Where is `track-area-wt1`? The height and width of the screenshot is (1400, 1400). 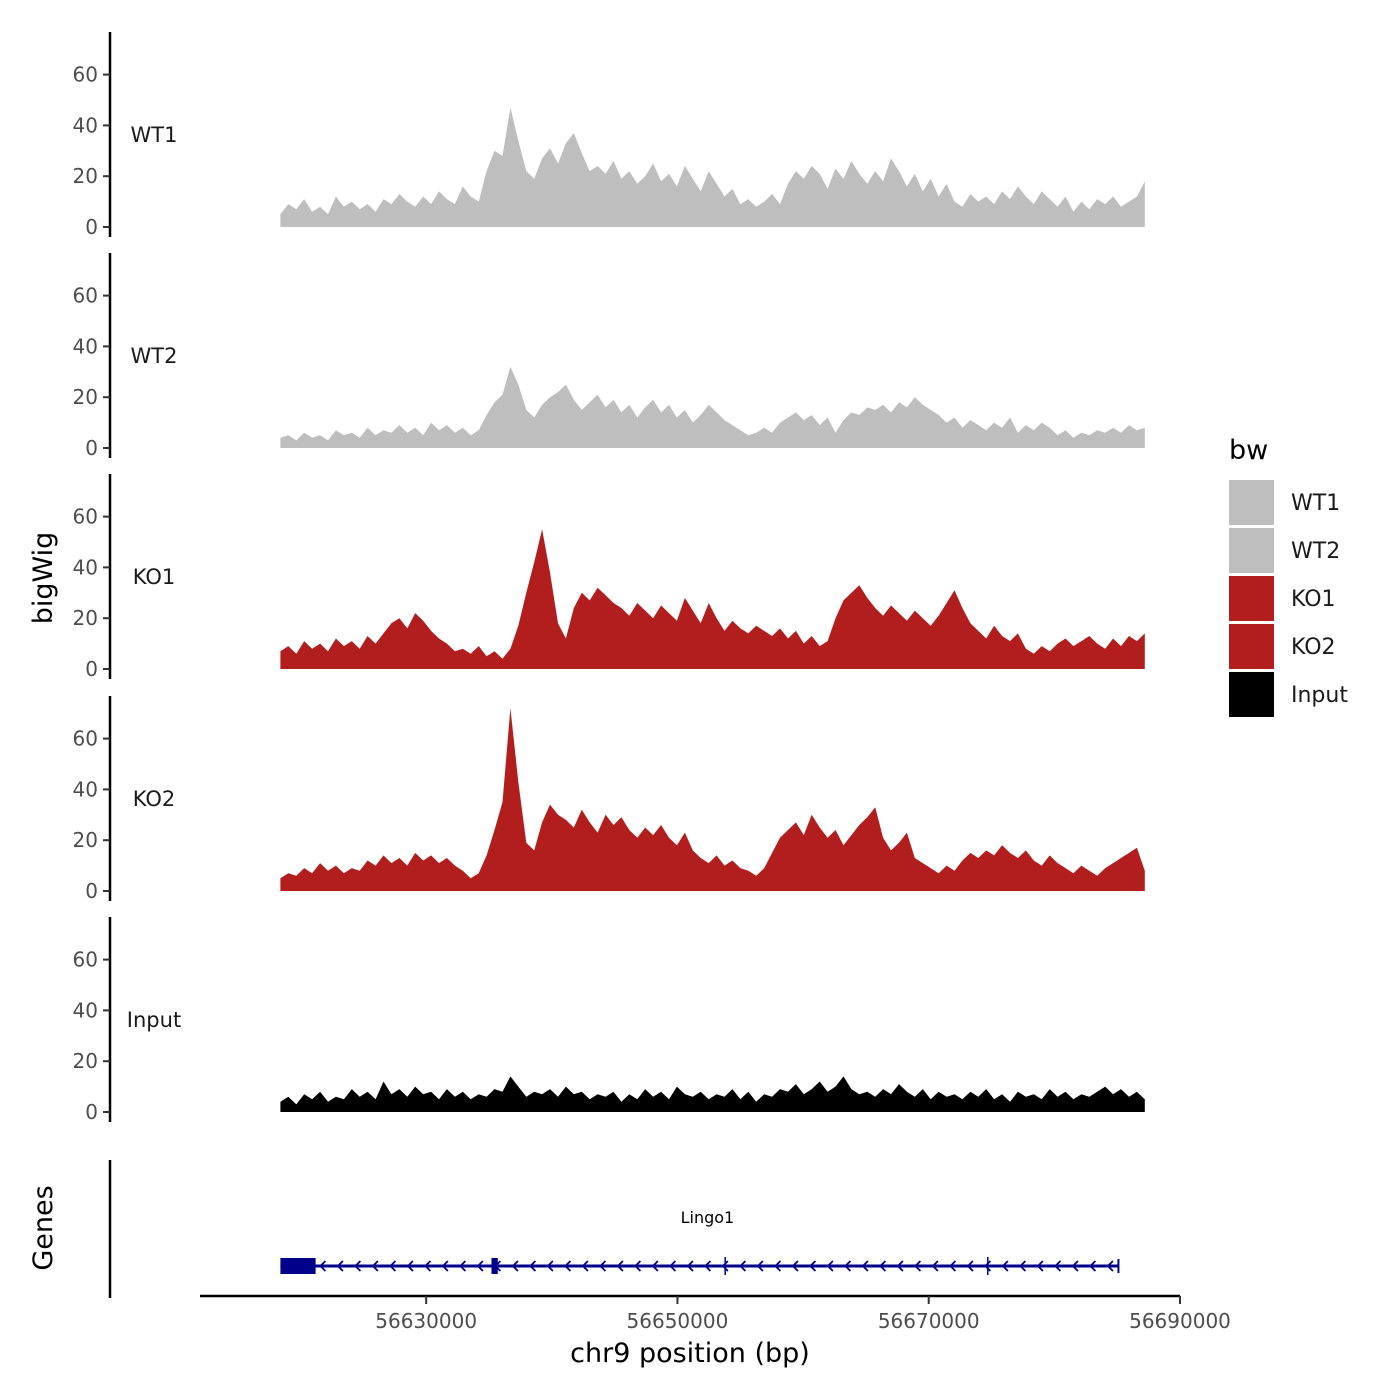
track-area-wt1 is located at coordinates (712, 167).